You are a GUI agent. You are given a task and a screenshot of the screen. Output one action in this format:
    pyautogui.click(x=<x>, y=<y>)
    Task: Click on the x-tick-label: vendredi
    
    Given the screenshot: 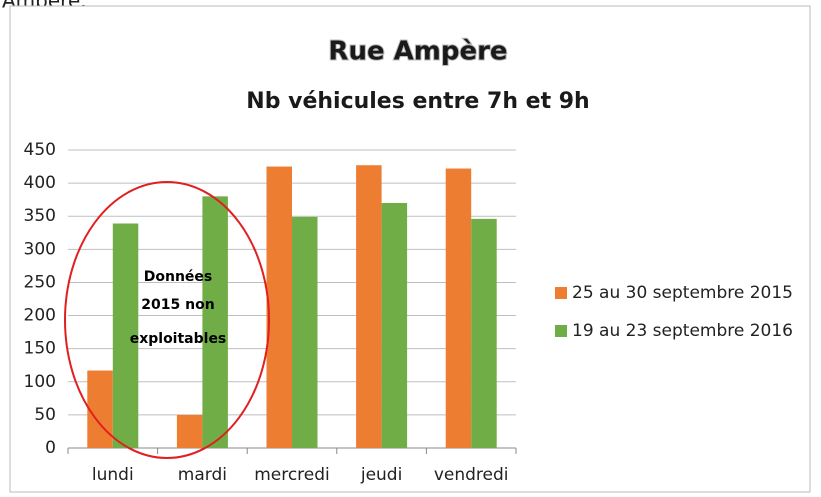 What is the action you would take?
    pyautogui.click(x=471, y=475)
    